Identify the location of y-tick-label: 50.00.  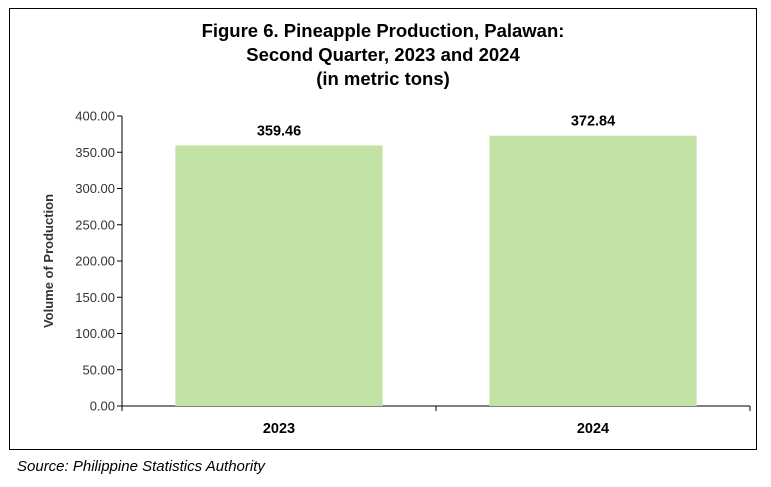
(98, 369).